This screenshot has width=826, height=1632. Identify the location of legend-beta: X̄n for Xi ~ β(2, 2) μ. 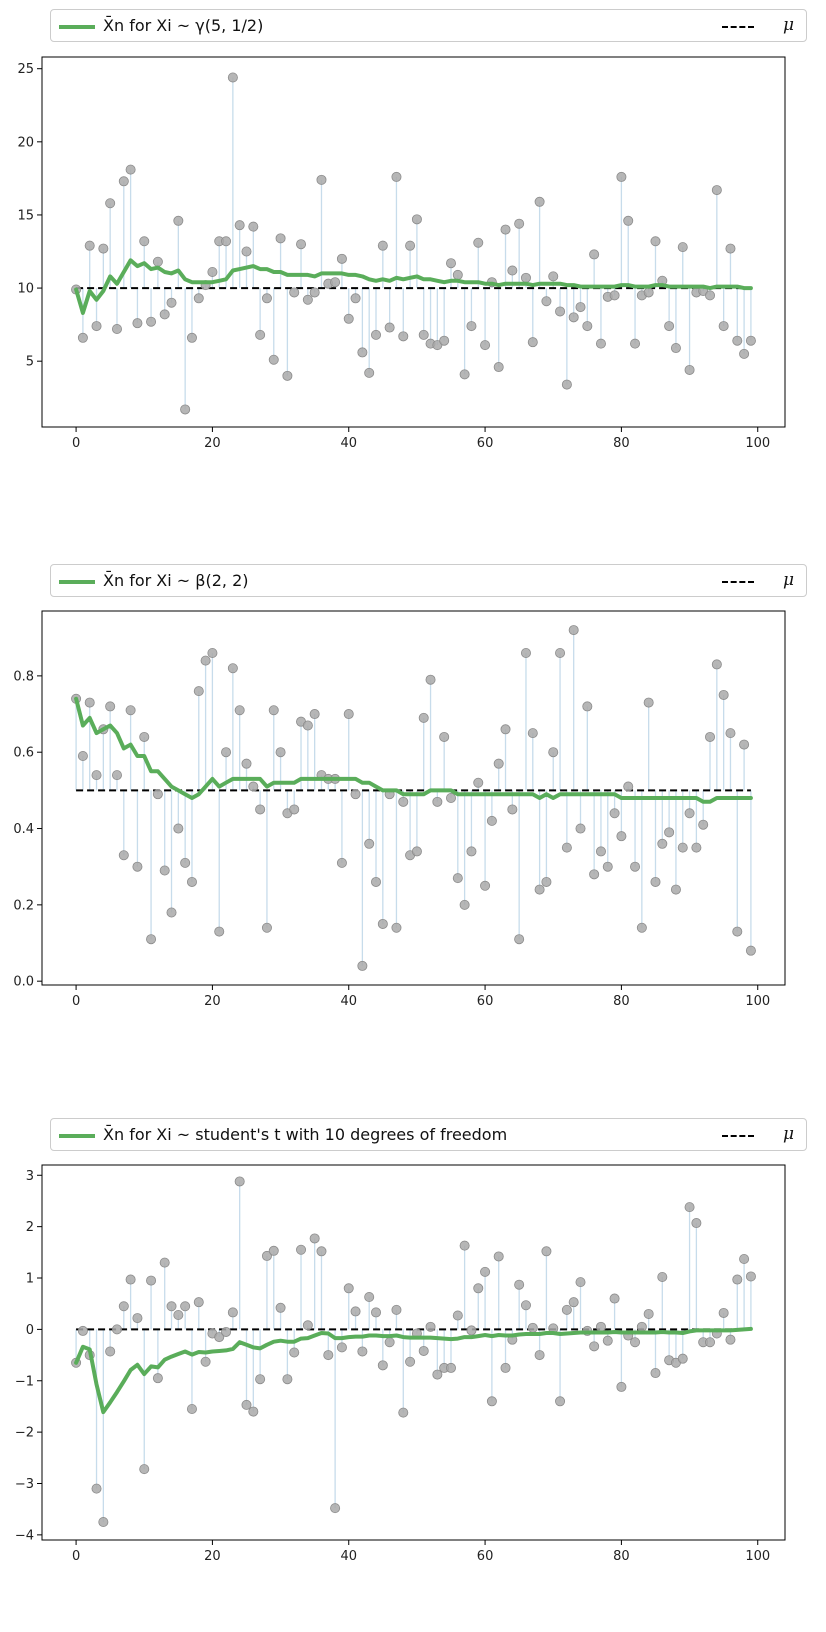
(428, 580).